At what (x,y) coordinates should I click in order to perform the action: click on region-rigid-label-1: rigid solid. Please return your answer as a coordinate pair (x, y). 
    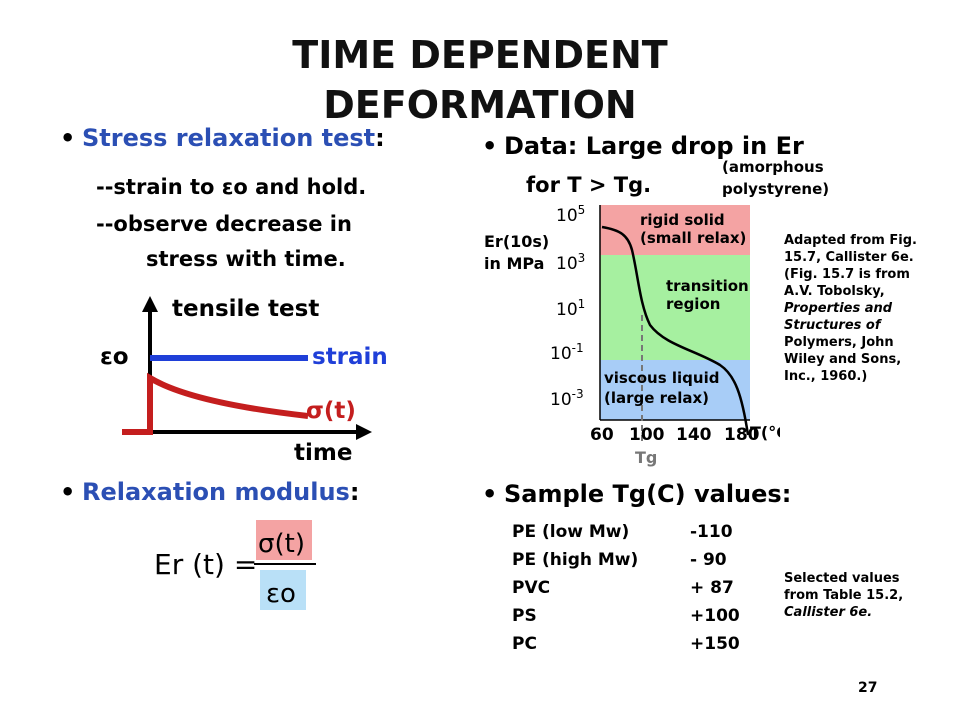
    Looking at the image, I should click on (682, 220).